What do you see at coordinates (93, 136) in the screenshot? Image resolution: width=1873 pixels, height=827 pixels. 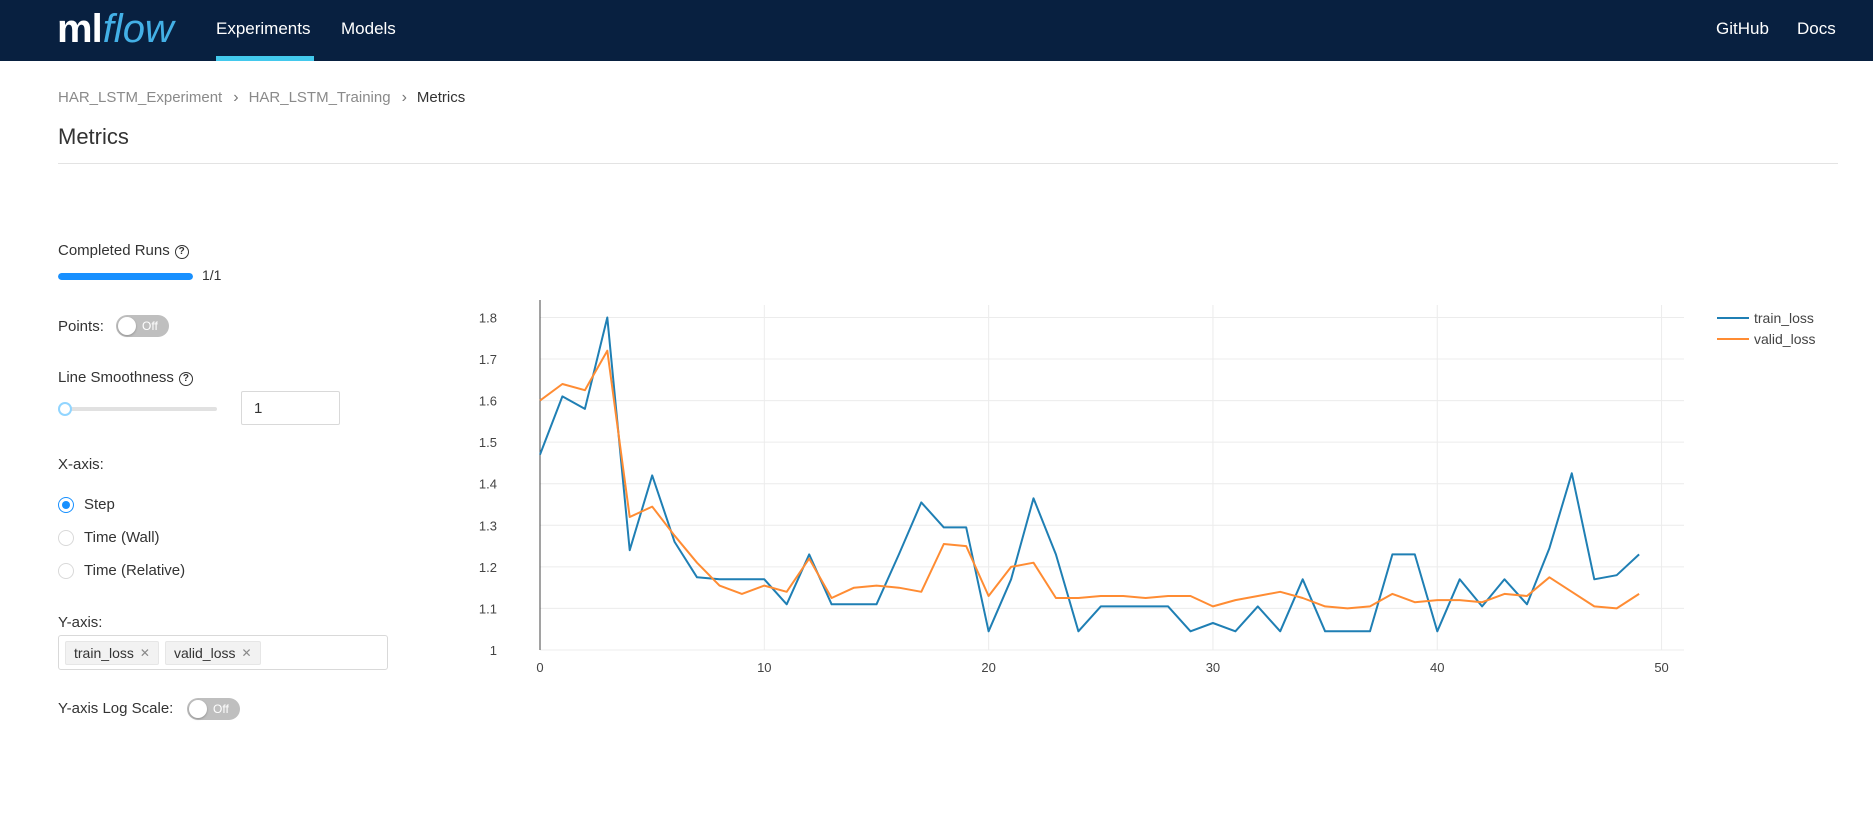 I see `page-title: Metrics` at bounding box center [93, 136].